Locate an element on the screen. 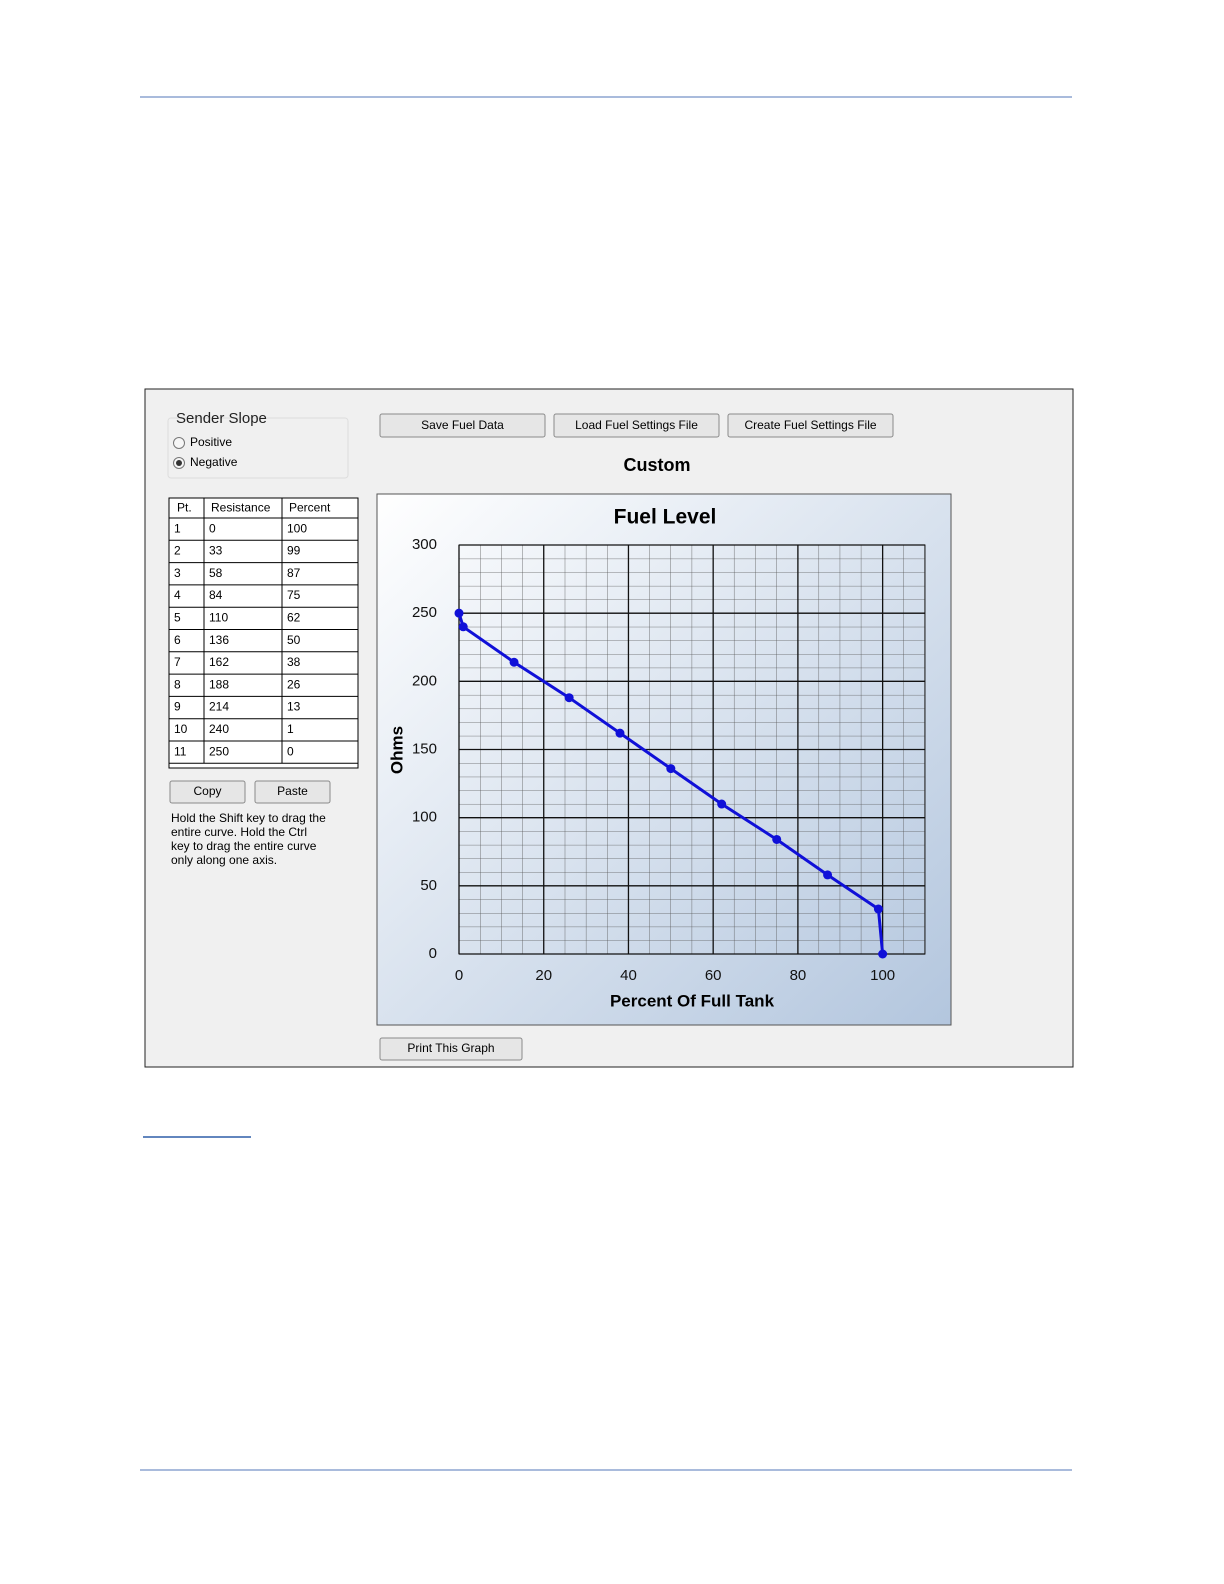 The image size is (1224, 1584). chart-title: Fuel Level is located at coordinates (665, 517).